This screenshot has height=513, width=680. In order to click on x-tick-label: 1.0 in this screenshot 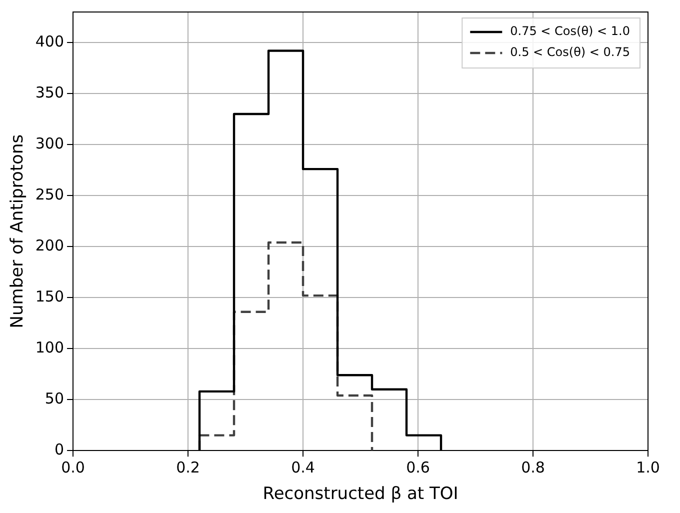, I will do `click(648, 467)`.